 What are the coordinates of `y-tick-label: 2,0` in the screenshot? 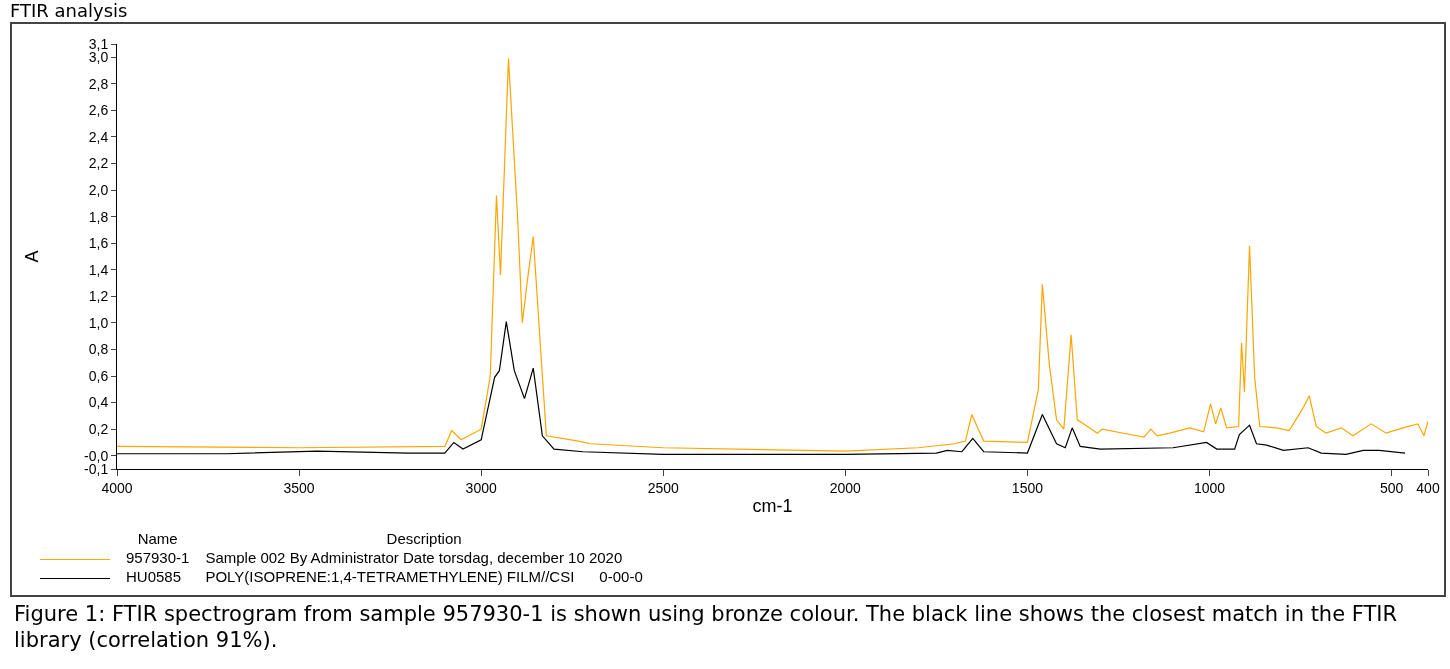 It's located at (98, 189).